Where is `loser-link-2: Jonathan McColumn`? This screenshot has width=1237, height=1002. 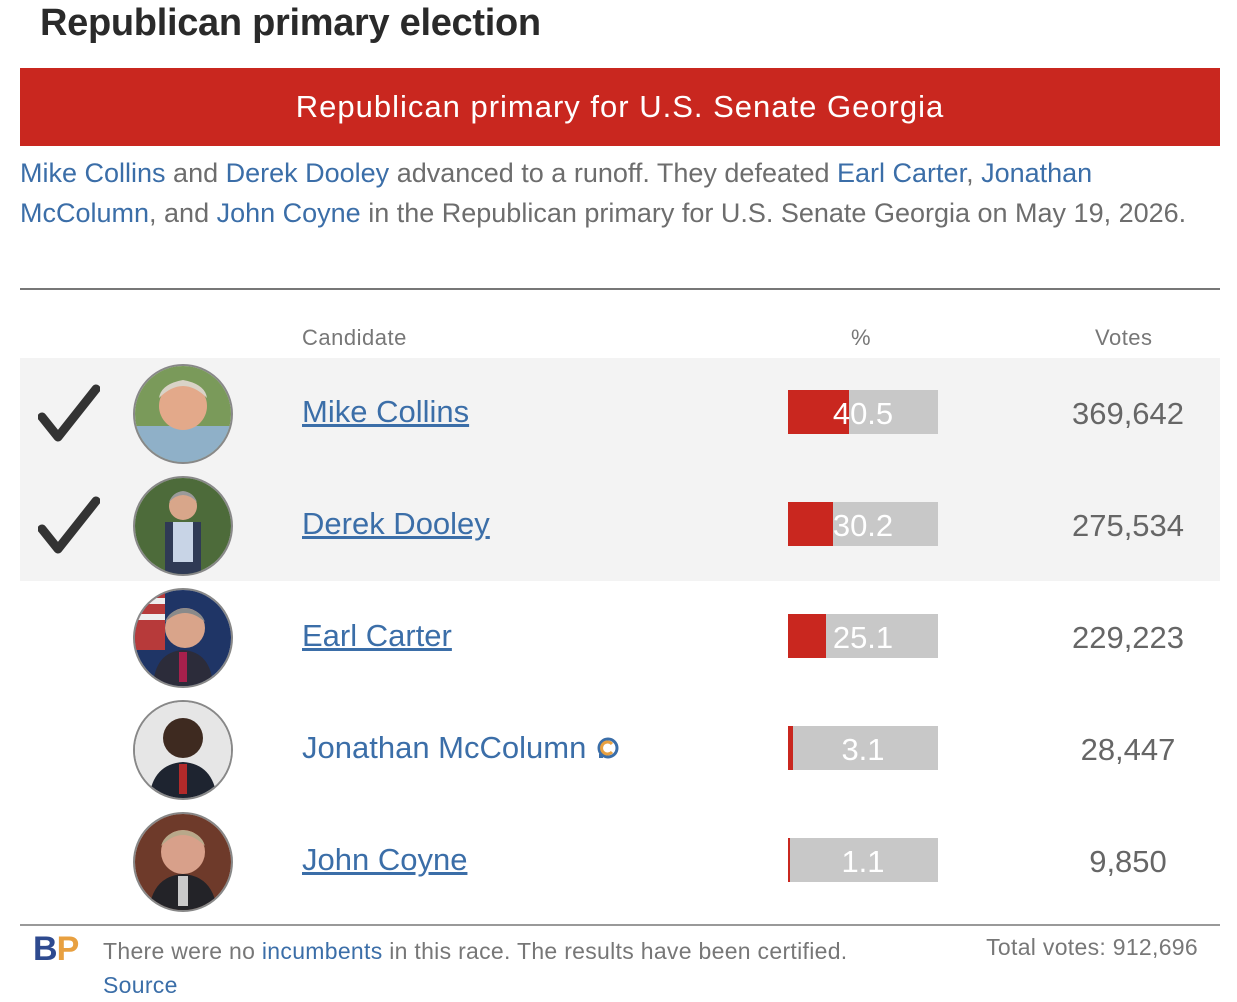
loser-link-2: Jonathan McColumn is located at coordinates (556, 193).